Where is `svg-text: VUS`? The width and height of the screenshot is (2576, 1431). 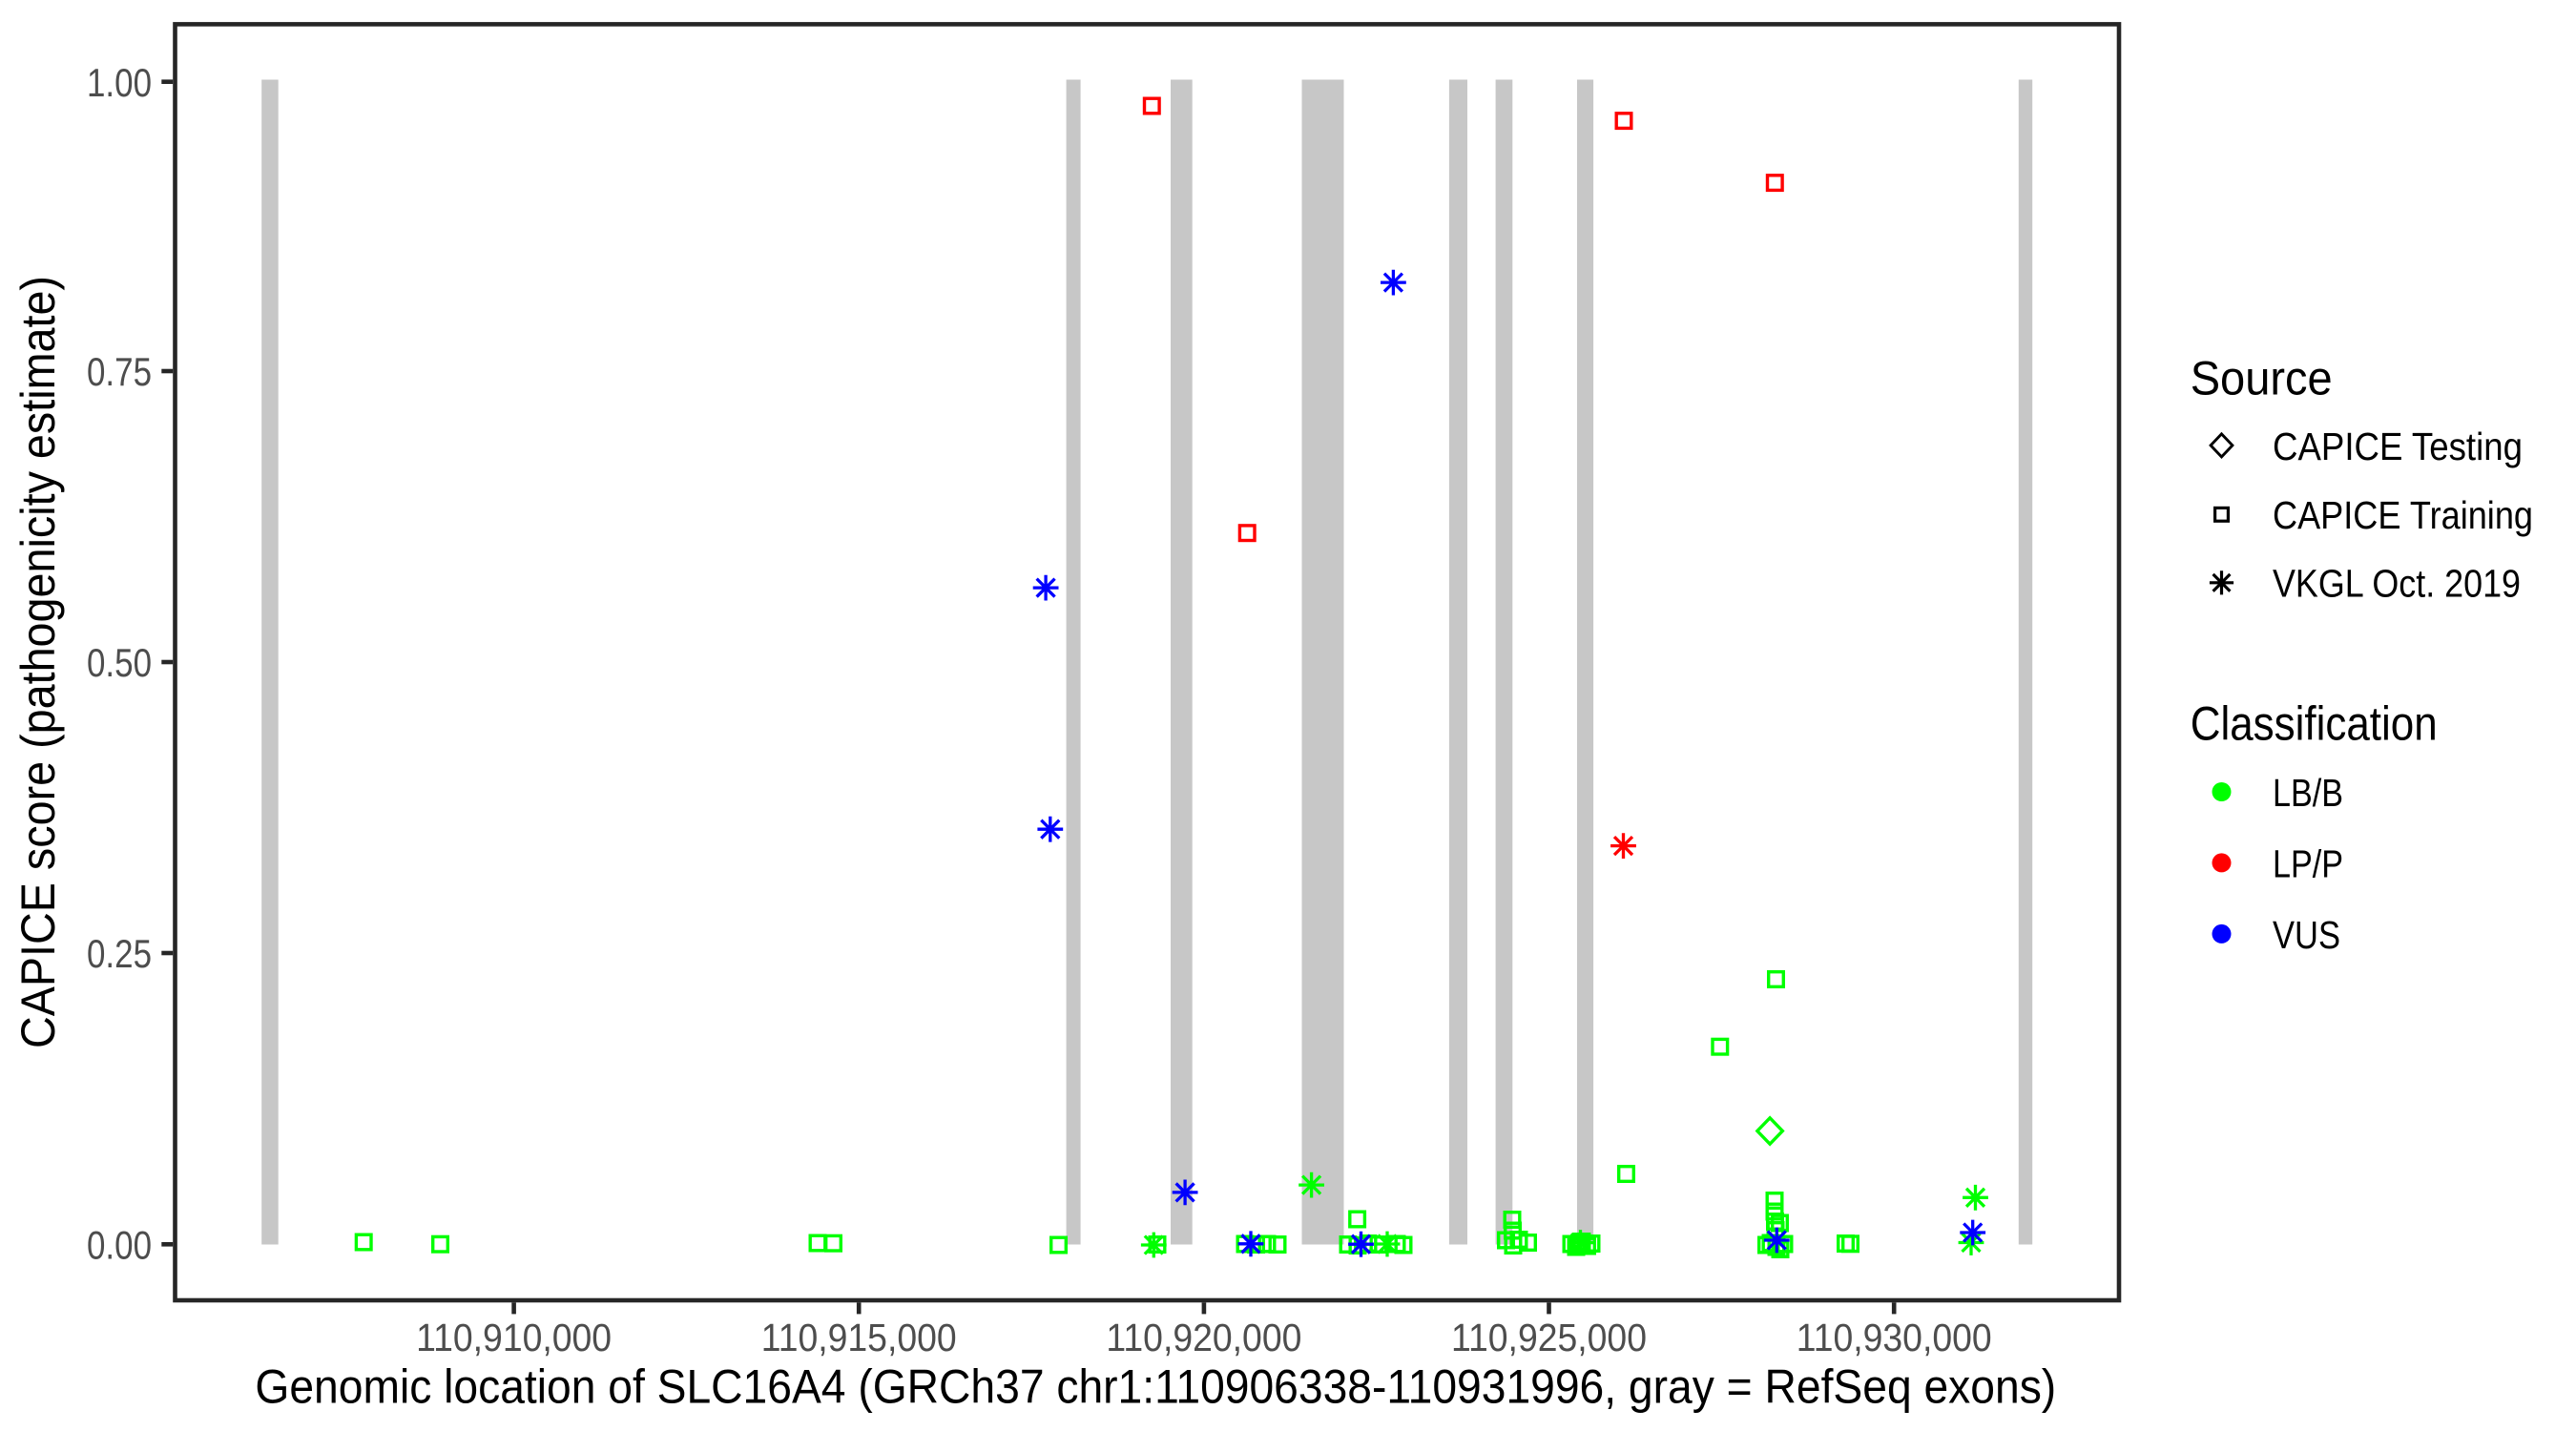 svg-text: VUS is located at coordinates (2306, 935).